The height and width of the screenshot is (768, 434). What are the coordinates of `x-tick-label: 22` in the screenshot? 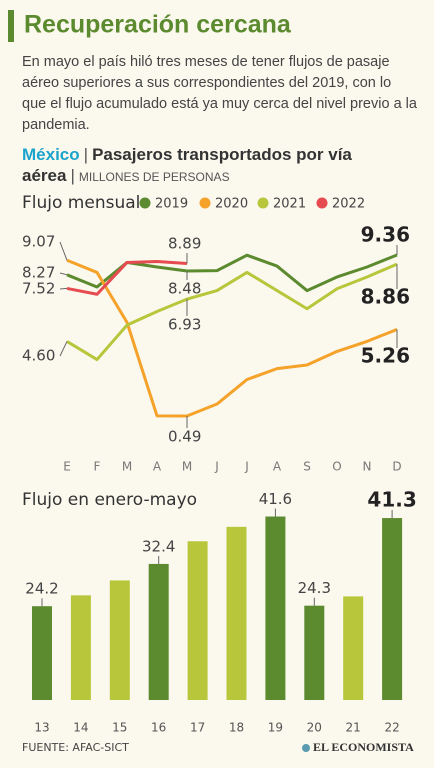 It's located at (391, 728).